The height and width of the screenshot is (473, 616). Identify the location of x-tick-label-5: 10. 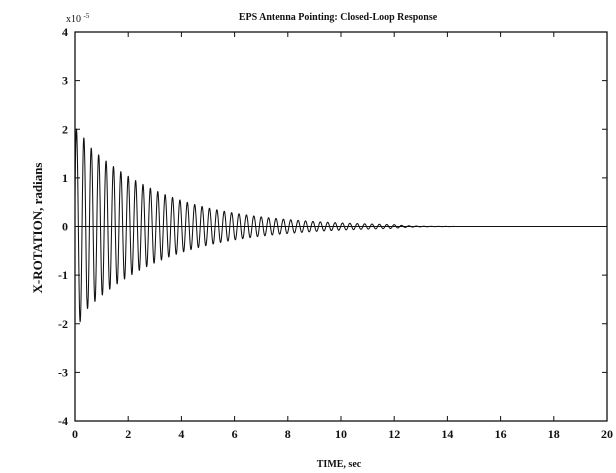
(341, 434).